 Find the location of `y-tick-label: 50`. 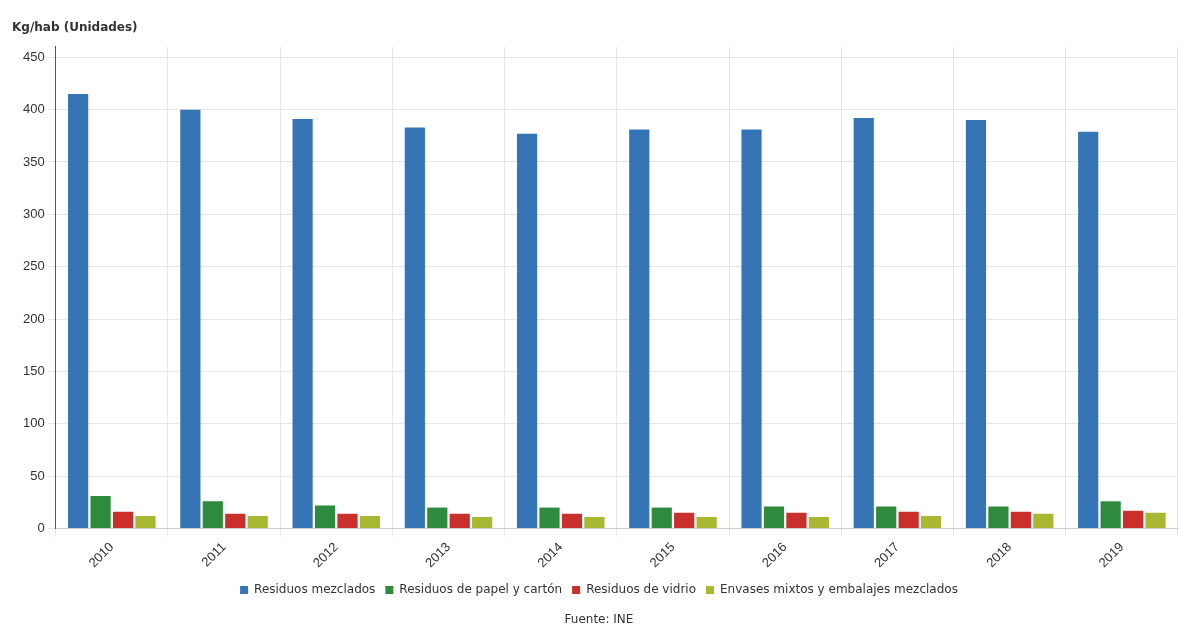

y-tick-label: 50 is located at coordinates (37, 475).